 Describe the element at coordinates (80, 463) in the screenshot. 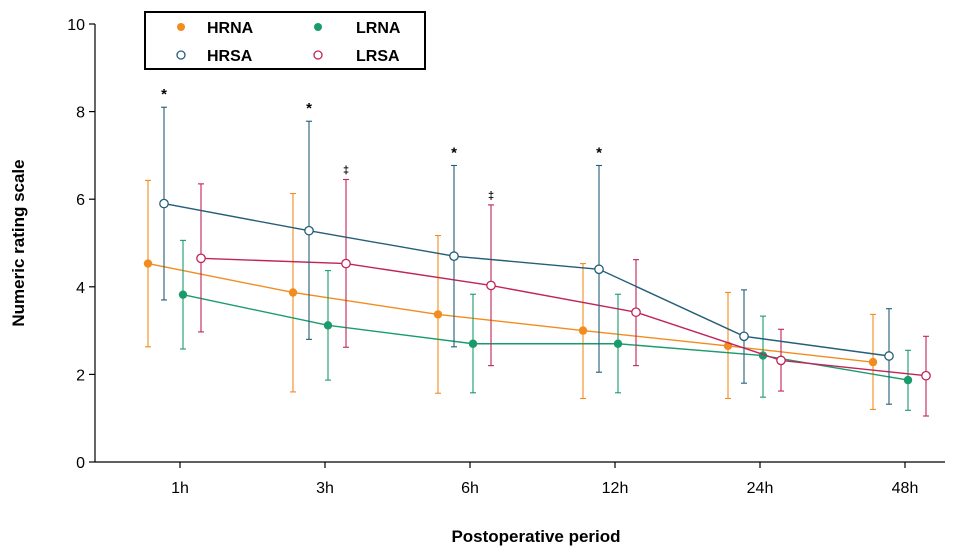

I see `y-tick-label: 0` at that location.